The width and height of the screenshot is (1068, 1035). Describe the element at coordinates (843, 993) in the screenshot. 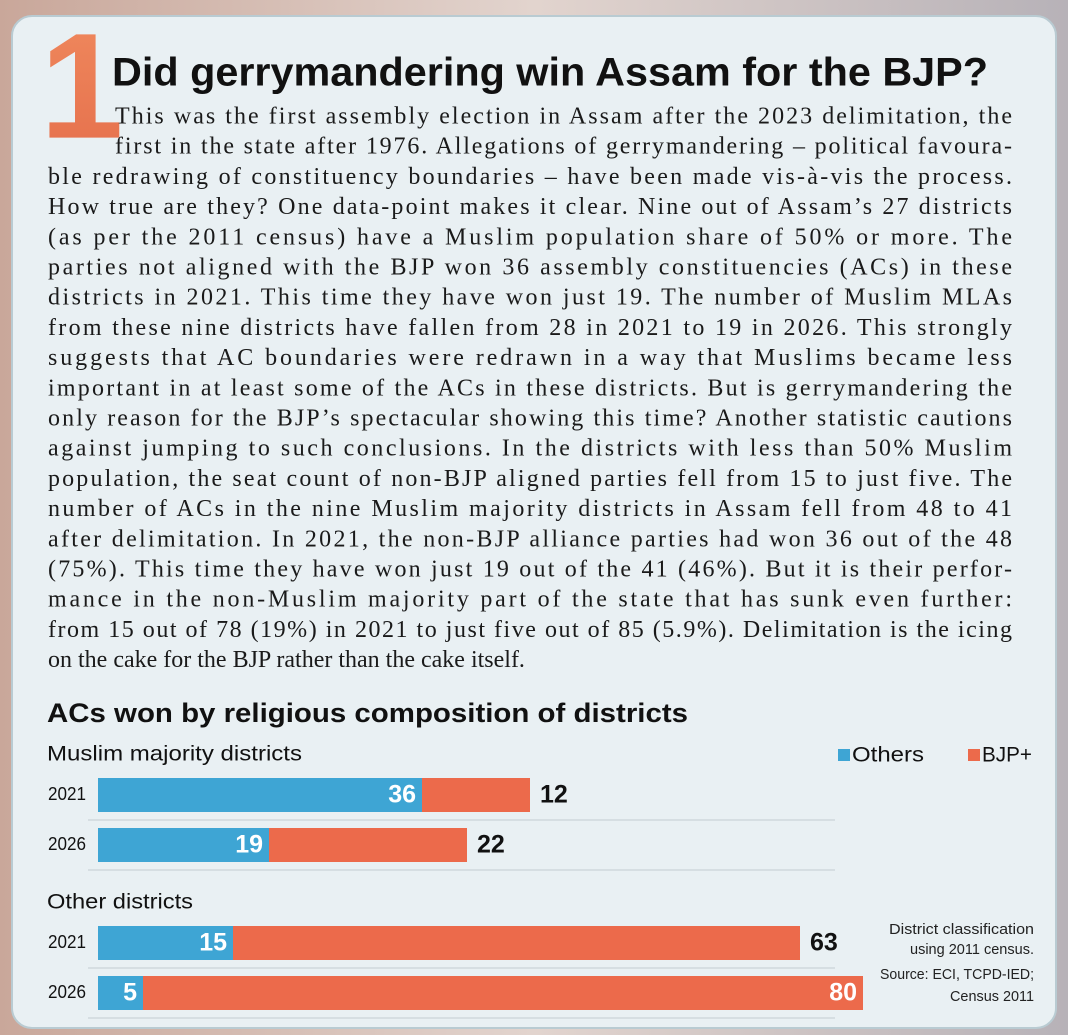

I see `value-label: 80` at that location.